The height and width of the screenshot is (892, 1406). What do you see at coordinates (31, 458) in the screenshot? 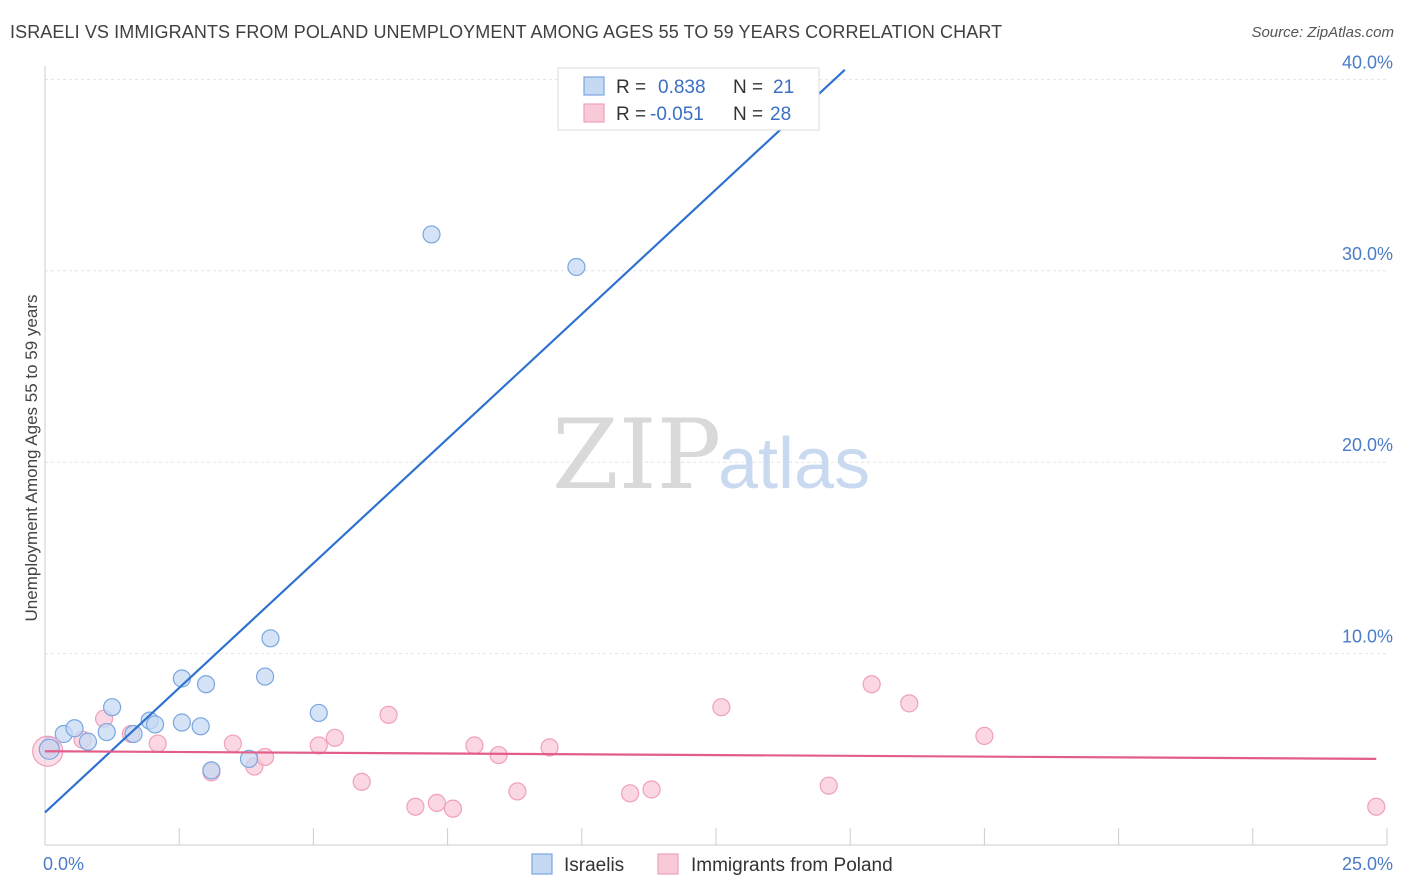
I see `y-axis-label: Unemployment Among Ages 55 to 59 years` at bounding box center [31, 458].